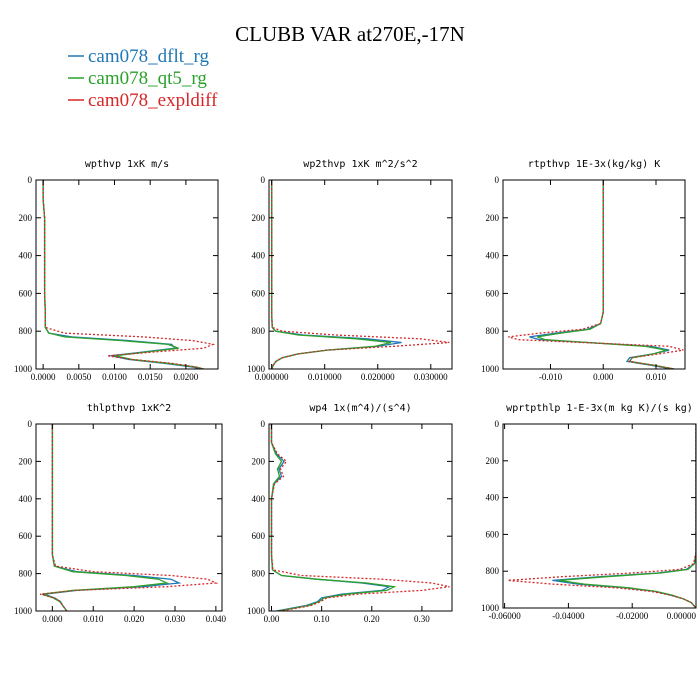  Describe the element at coordinates (150, 377) in the screenshot. I see `x-tick-label-wpthvp: 0.0150` at that location.